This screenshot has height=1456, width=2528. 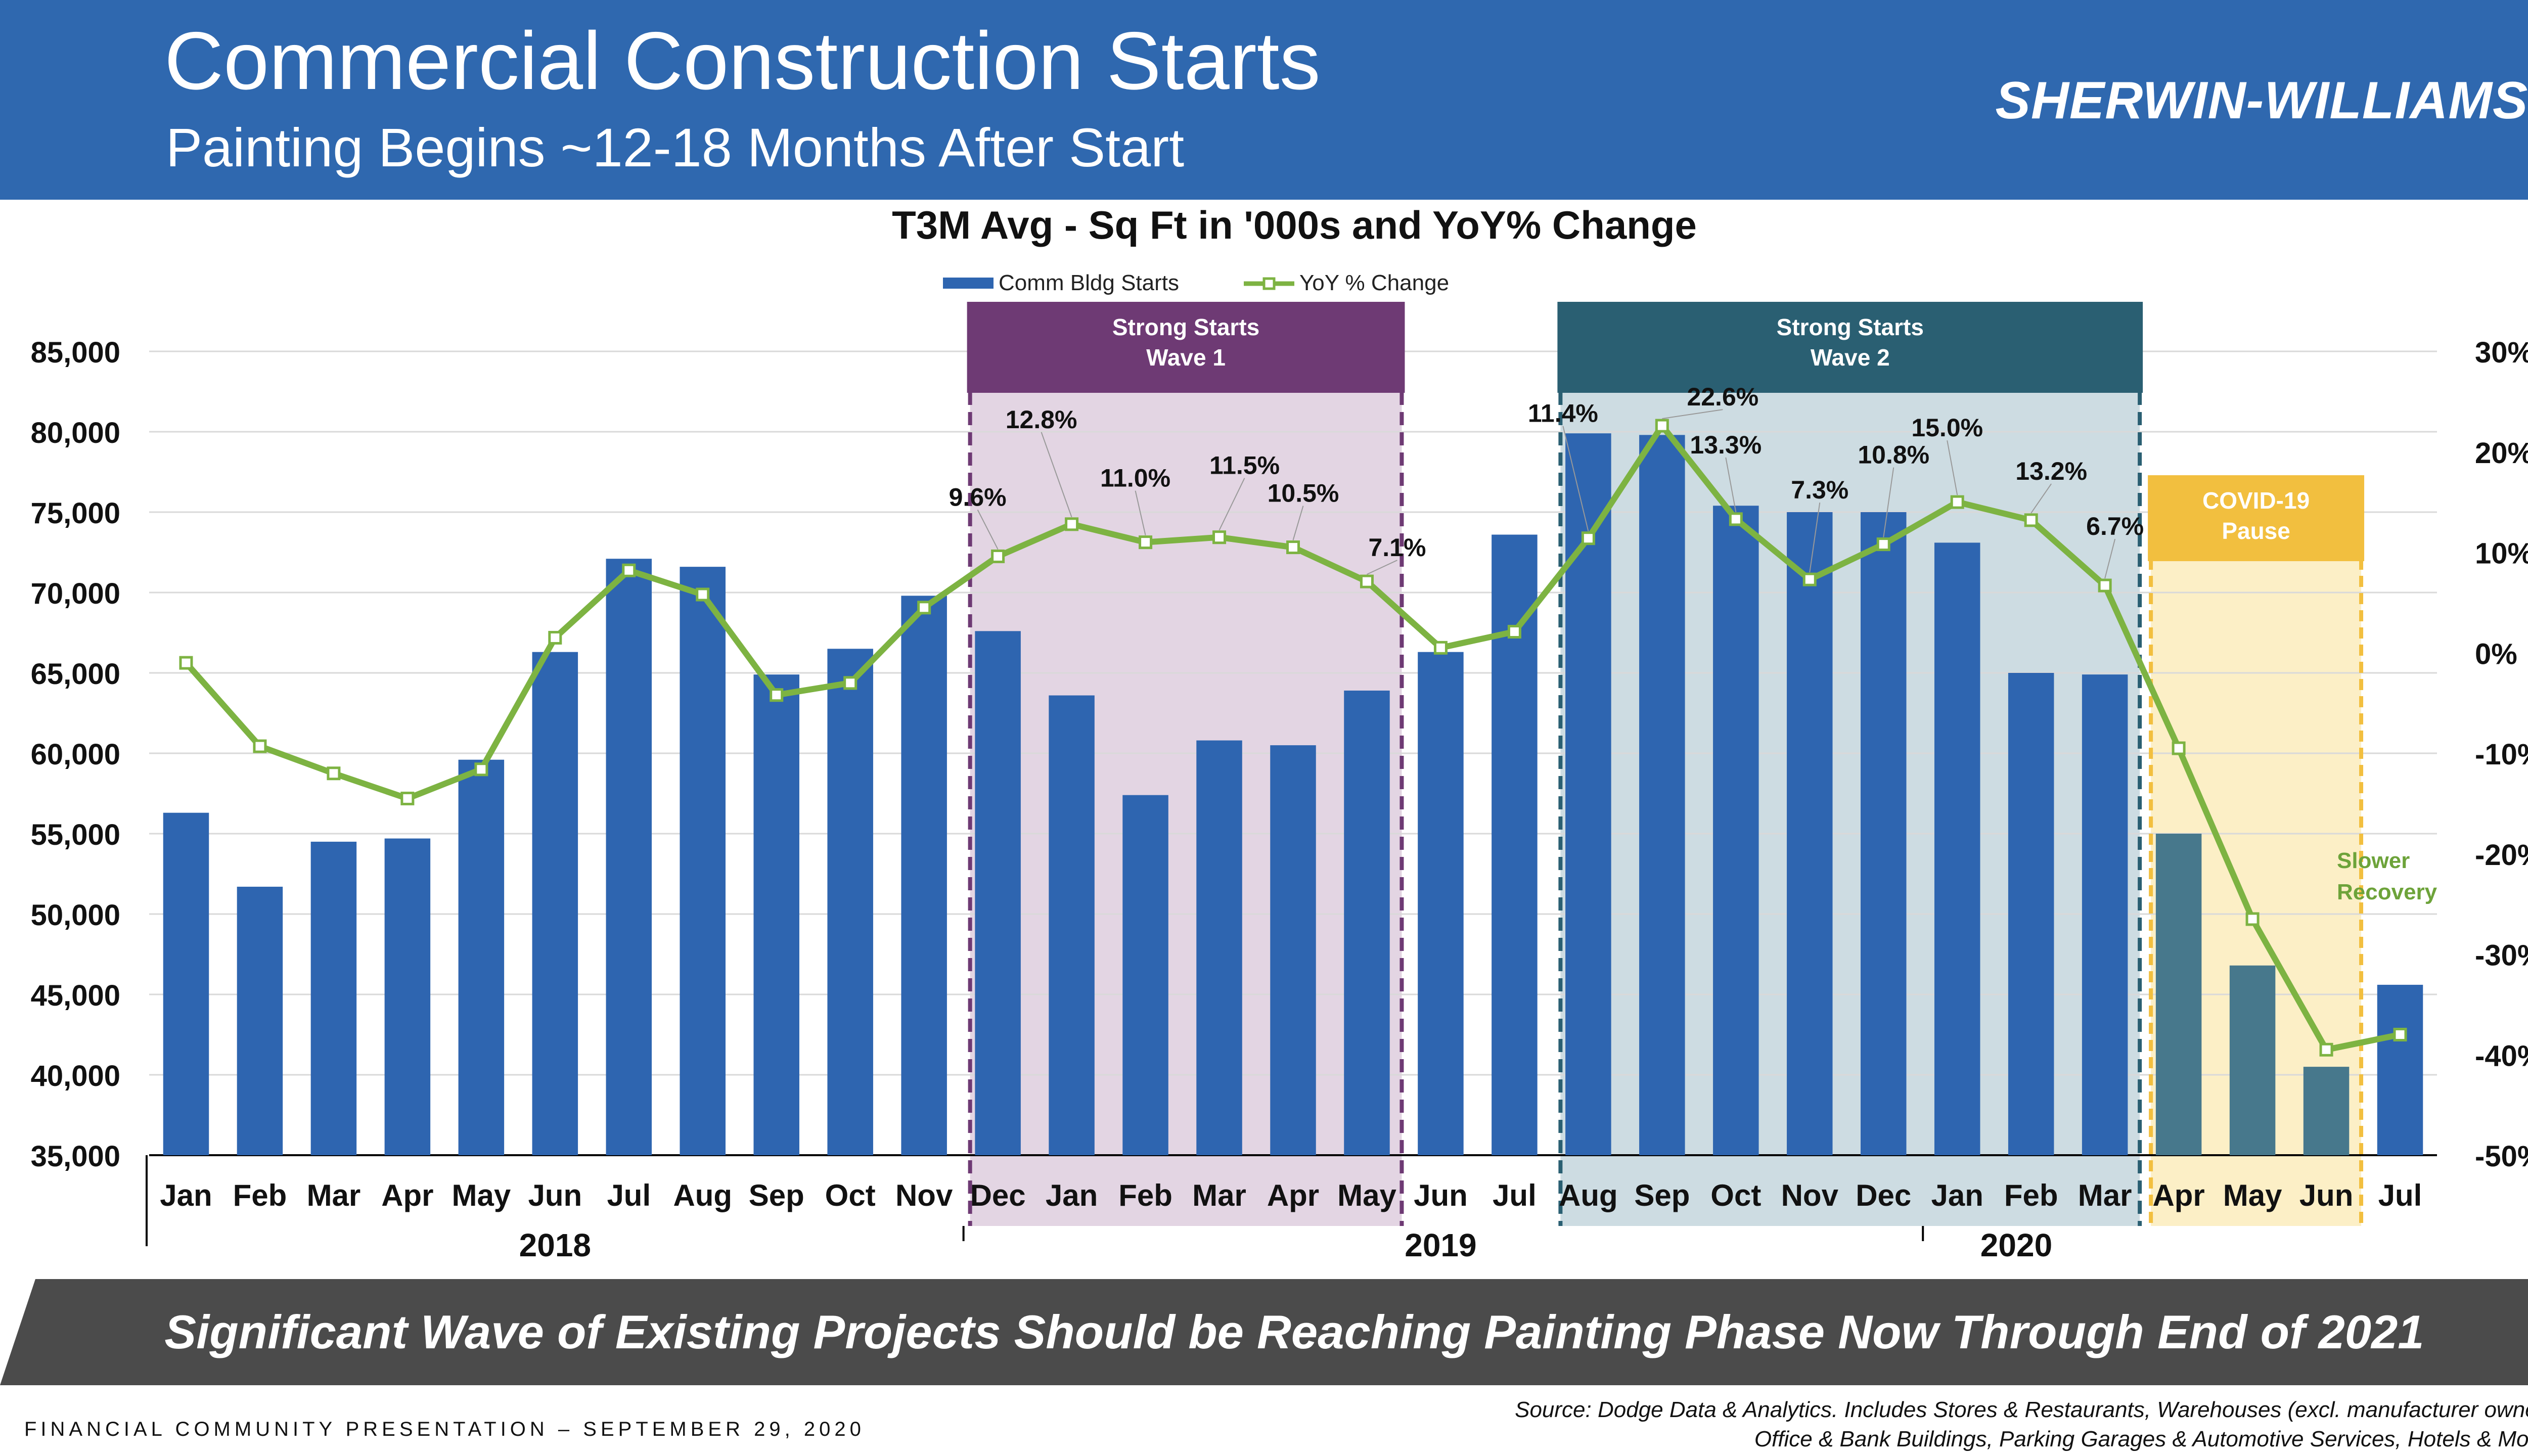 What do you see at coordinates (1441, 1245) in the screenshot?
I see `year-label: 2019` at bounding box center [1441, 1245].